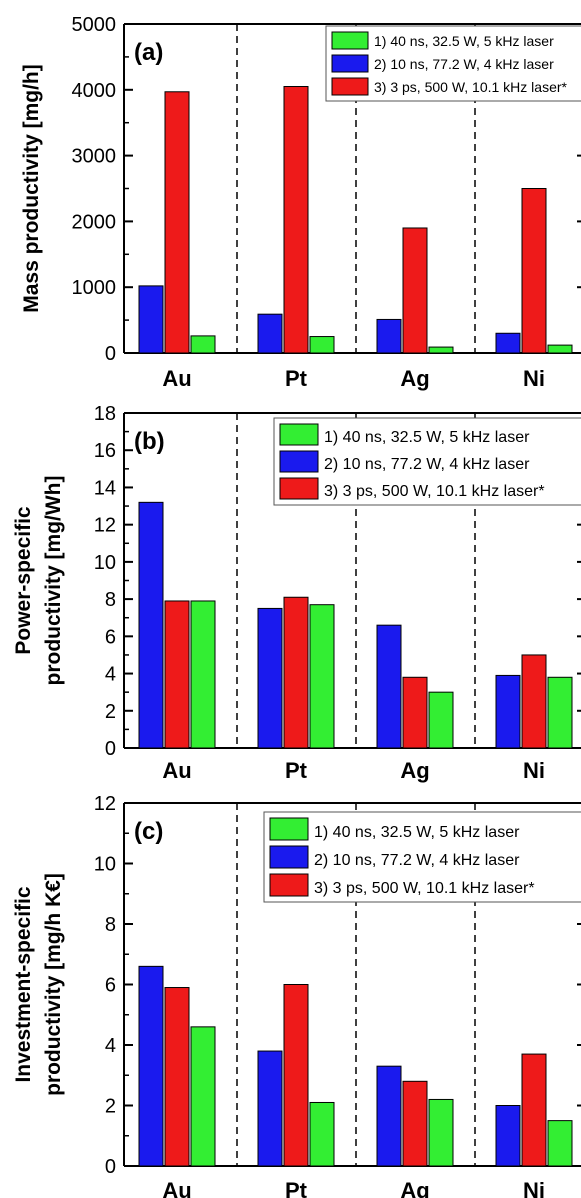 The width and height of the screenshot is (581, 1198). What do you see at coordinates (105, 488) in the screenshot?
I see `y-tick-label: 14` at bounding box center [105, 488].